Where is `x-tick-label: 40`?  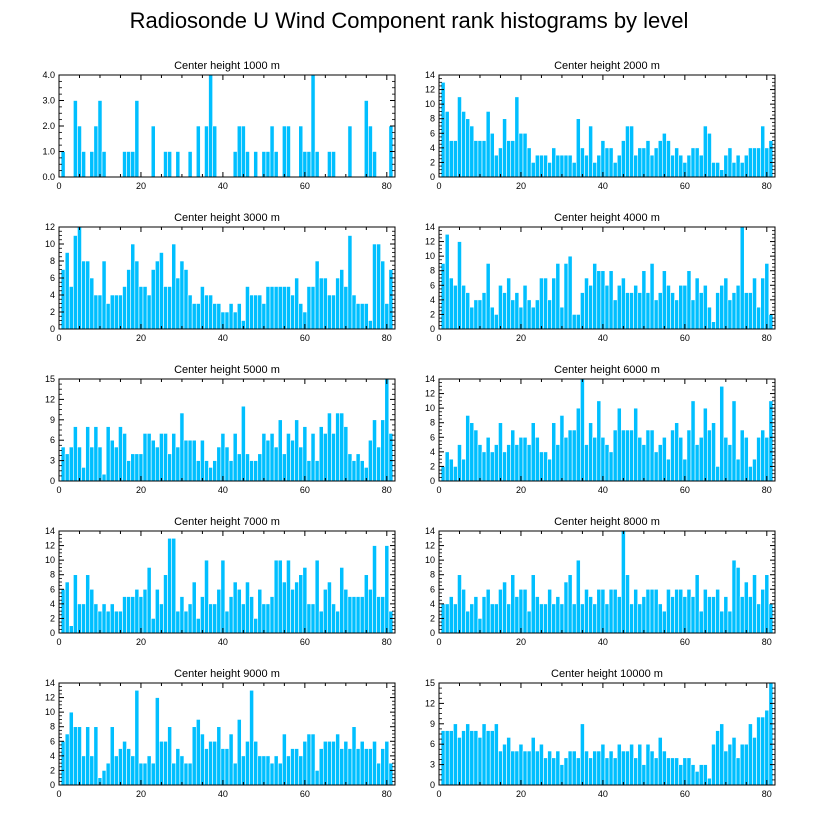
x-tick-label: 40 is located at coordinates (223, 794).